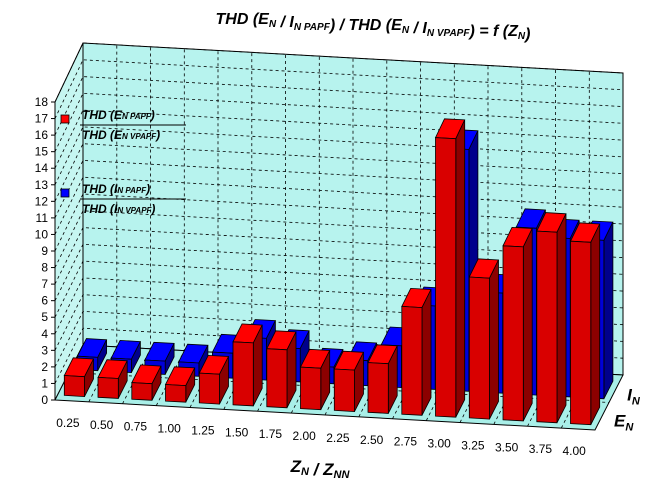 The height and width of the screenshot is (480, 660). Describe the element at coordinates (44, 301) in the screenshot. I see `y-tick-label: 6` at that location.